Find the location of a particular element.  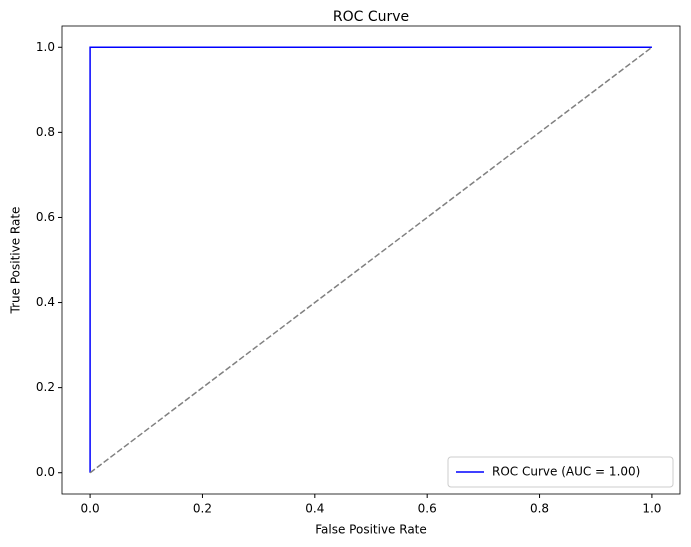

y-tick-label: 0.6 is located at coordinates (45, 217).